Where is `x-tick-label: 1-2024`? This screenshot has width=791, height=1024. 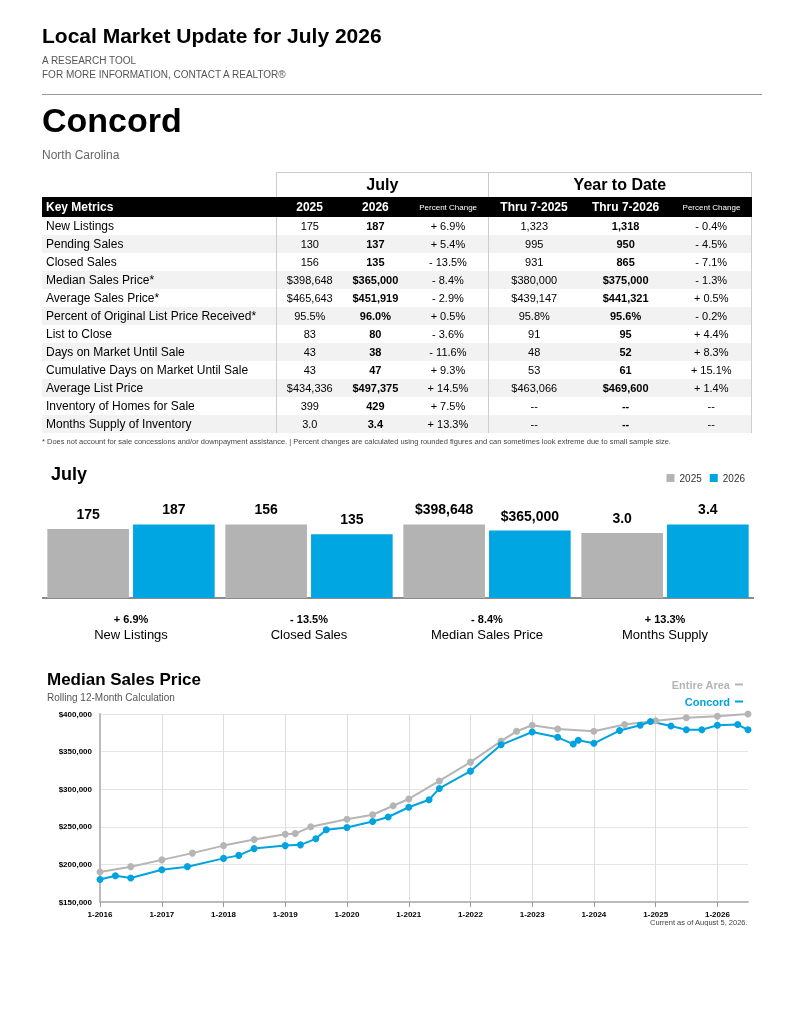 x-tick-label: 1-2024 is located at coordinates (594, 914).